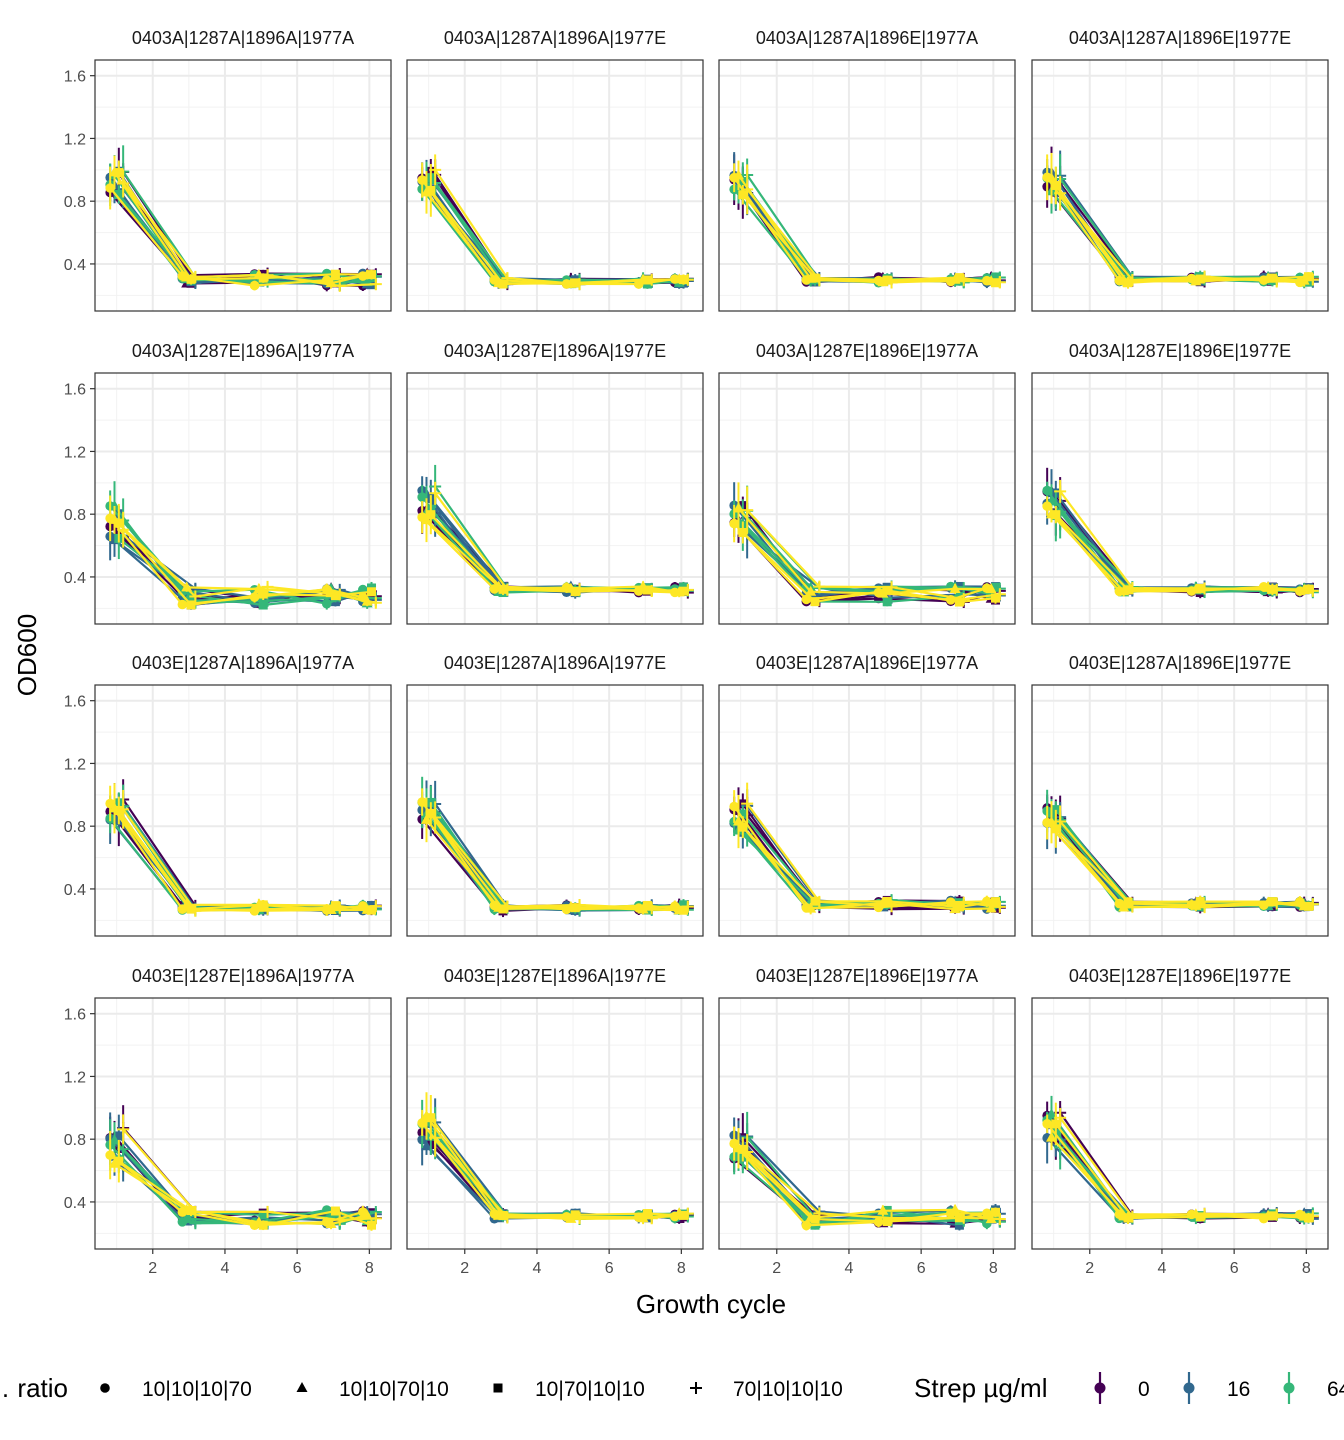 This screenshot has width=1344, height=1440. What do you see at coordinates (867, 38) in the screenshot?
I see `facet-title: 0403A|1287A|1896E|1977A` at bounding box center [867, 38].